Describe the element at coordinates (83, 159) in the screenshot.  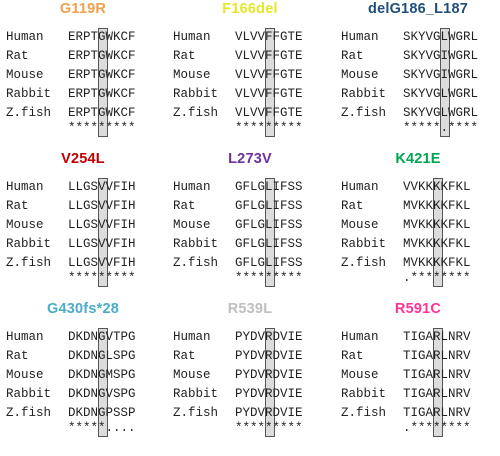
I see `mutation-title: V254L` at that location.